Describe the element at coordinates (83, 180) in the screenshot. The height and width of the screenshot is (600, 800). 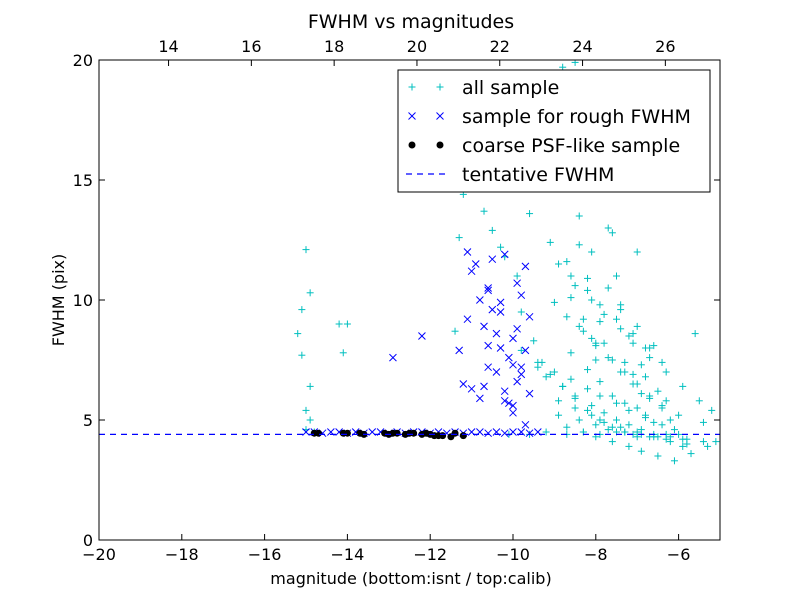
I see `y-tick-label: 15` at that location.